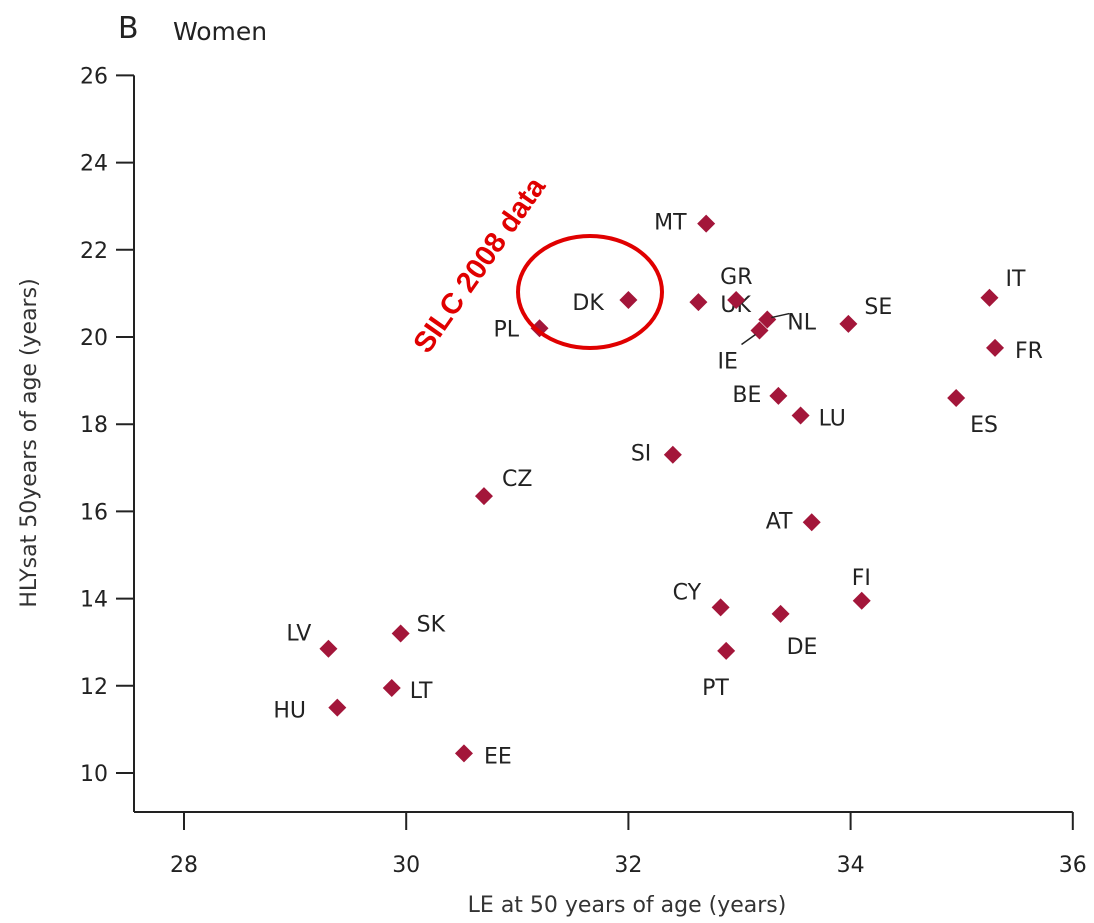  I want to click on y-tick-label: 20, so click(94, 338).